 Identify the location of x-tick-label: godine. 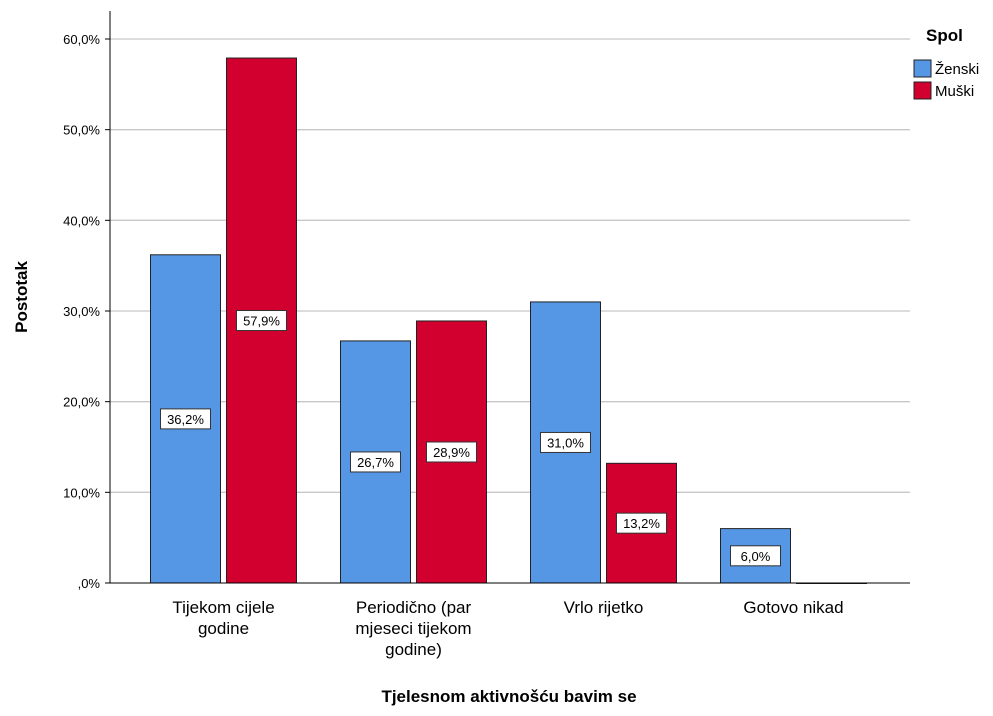
(223, 628).